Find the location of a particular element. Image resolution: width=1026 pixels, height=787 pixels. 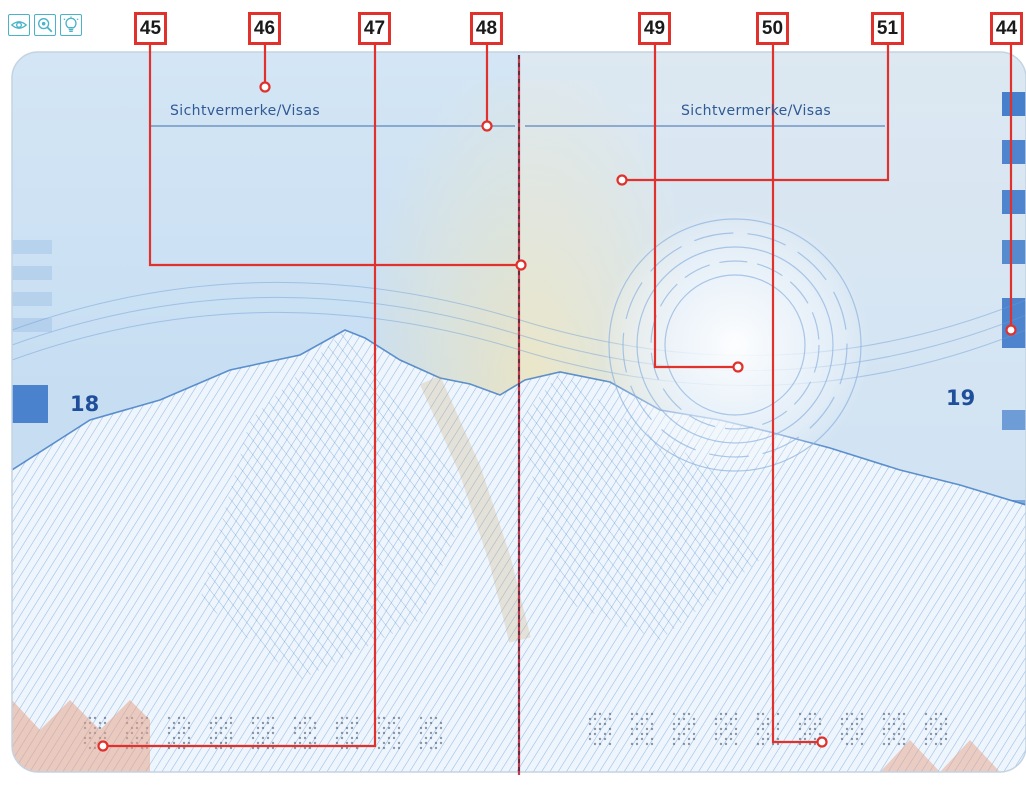

uv-view-button is located at coordinates (45, 25).